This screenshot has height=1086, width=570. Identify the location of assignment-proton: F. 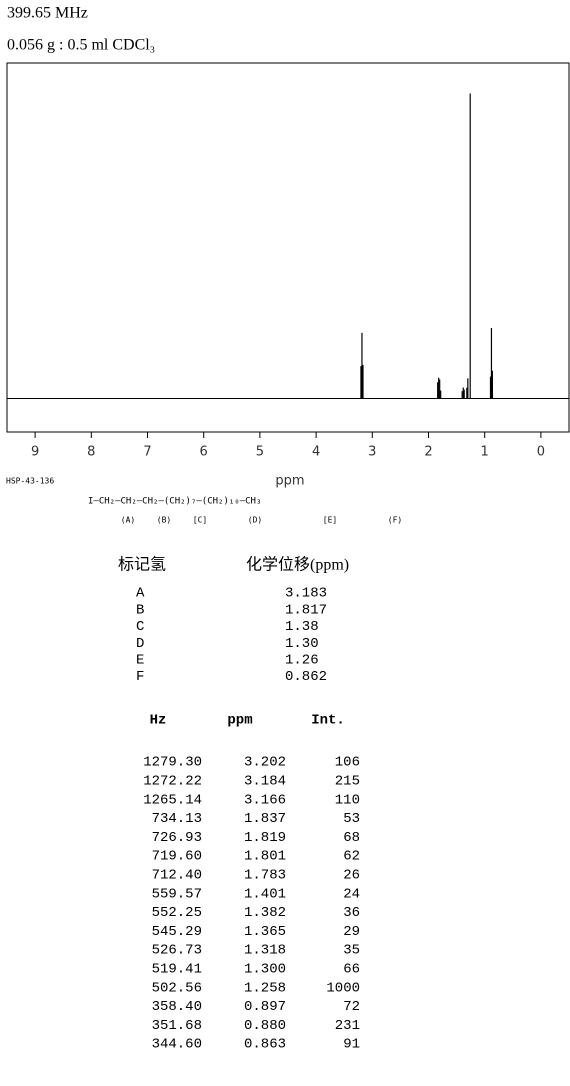
(140, 677).